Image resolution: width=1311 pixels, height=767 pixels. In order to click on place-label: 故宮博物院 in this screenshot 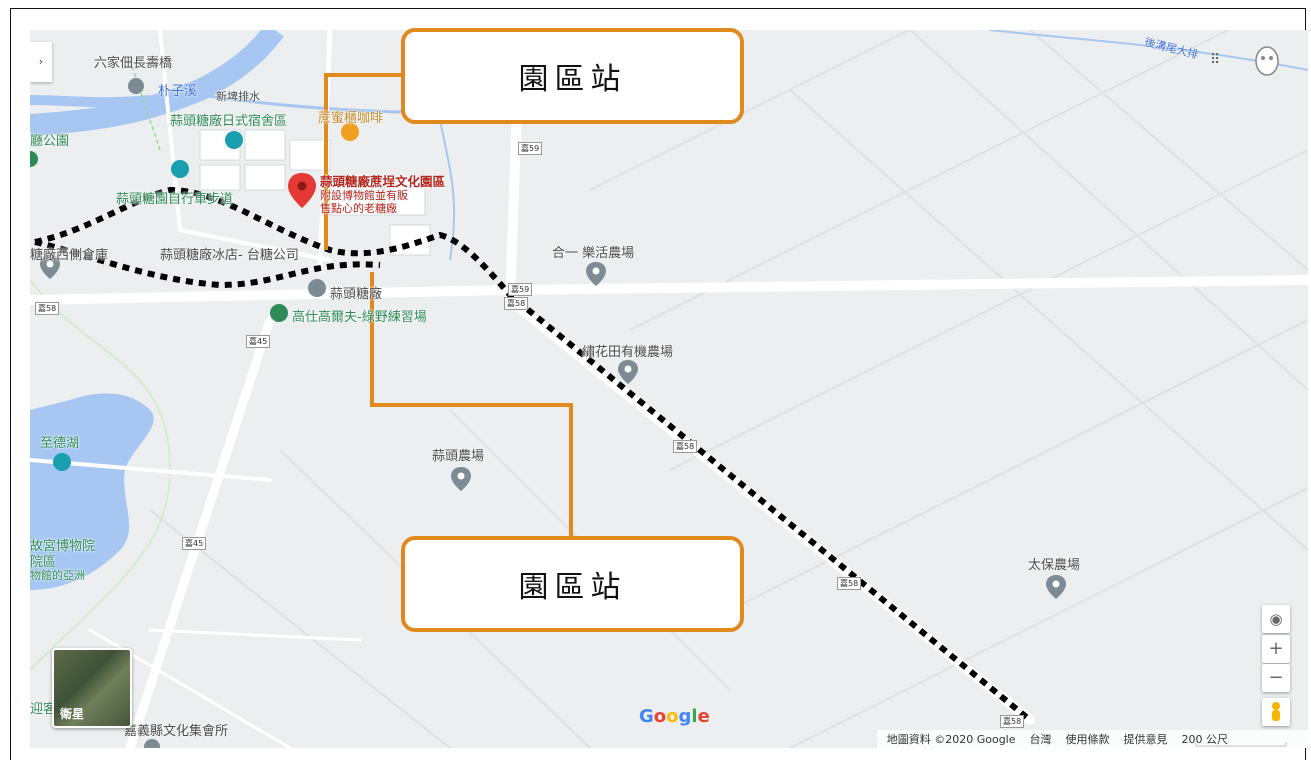, I will do `click(63, 546)`.